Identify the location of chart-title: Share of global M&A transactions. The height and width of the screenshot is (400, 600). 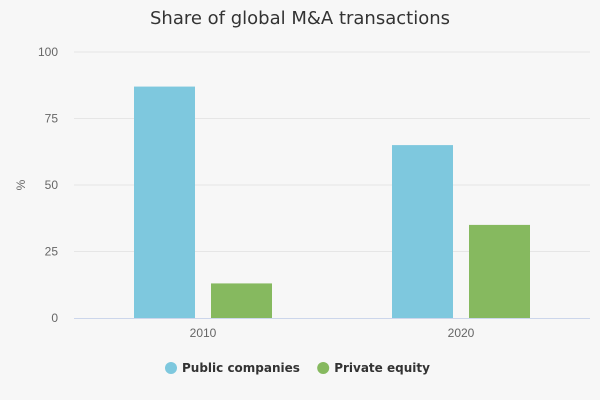
(300, 18).